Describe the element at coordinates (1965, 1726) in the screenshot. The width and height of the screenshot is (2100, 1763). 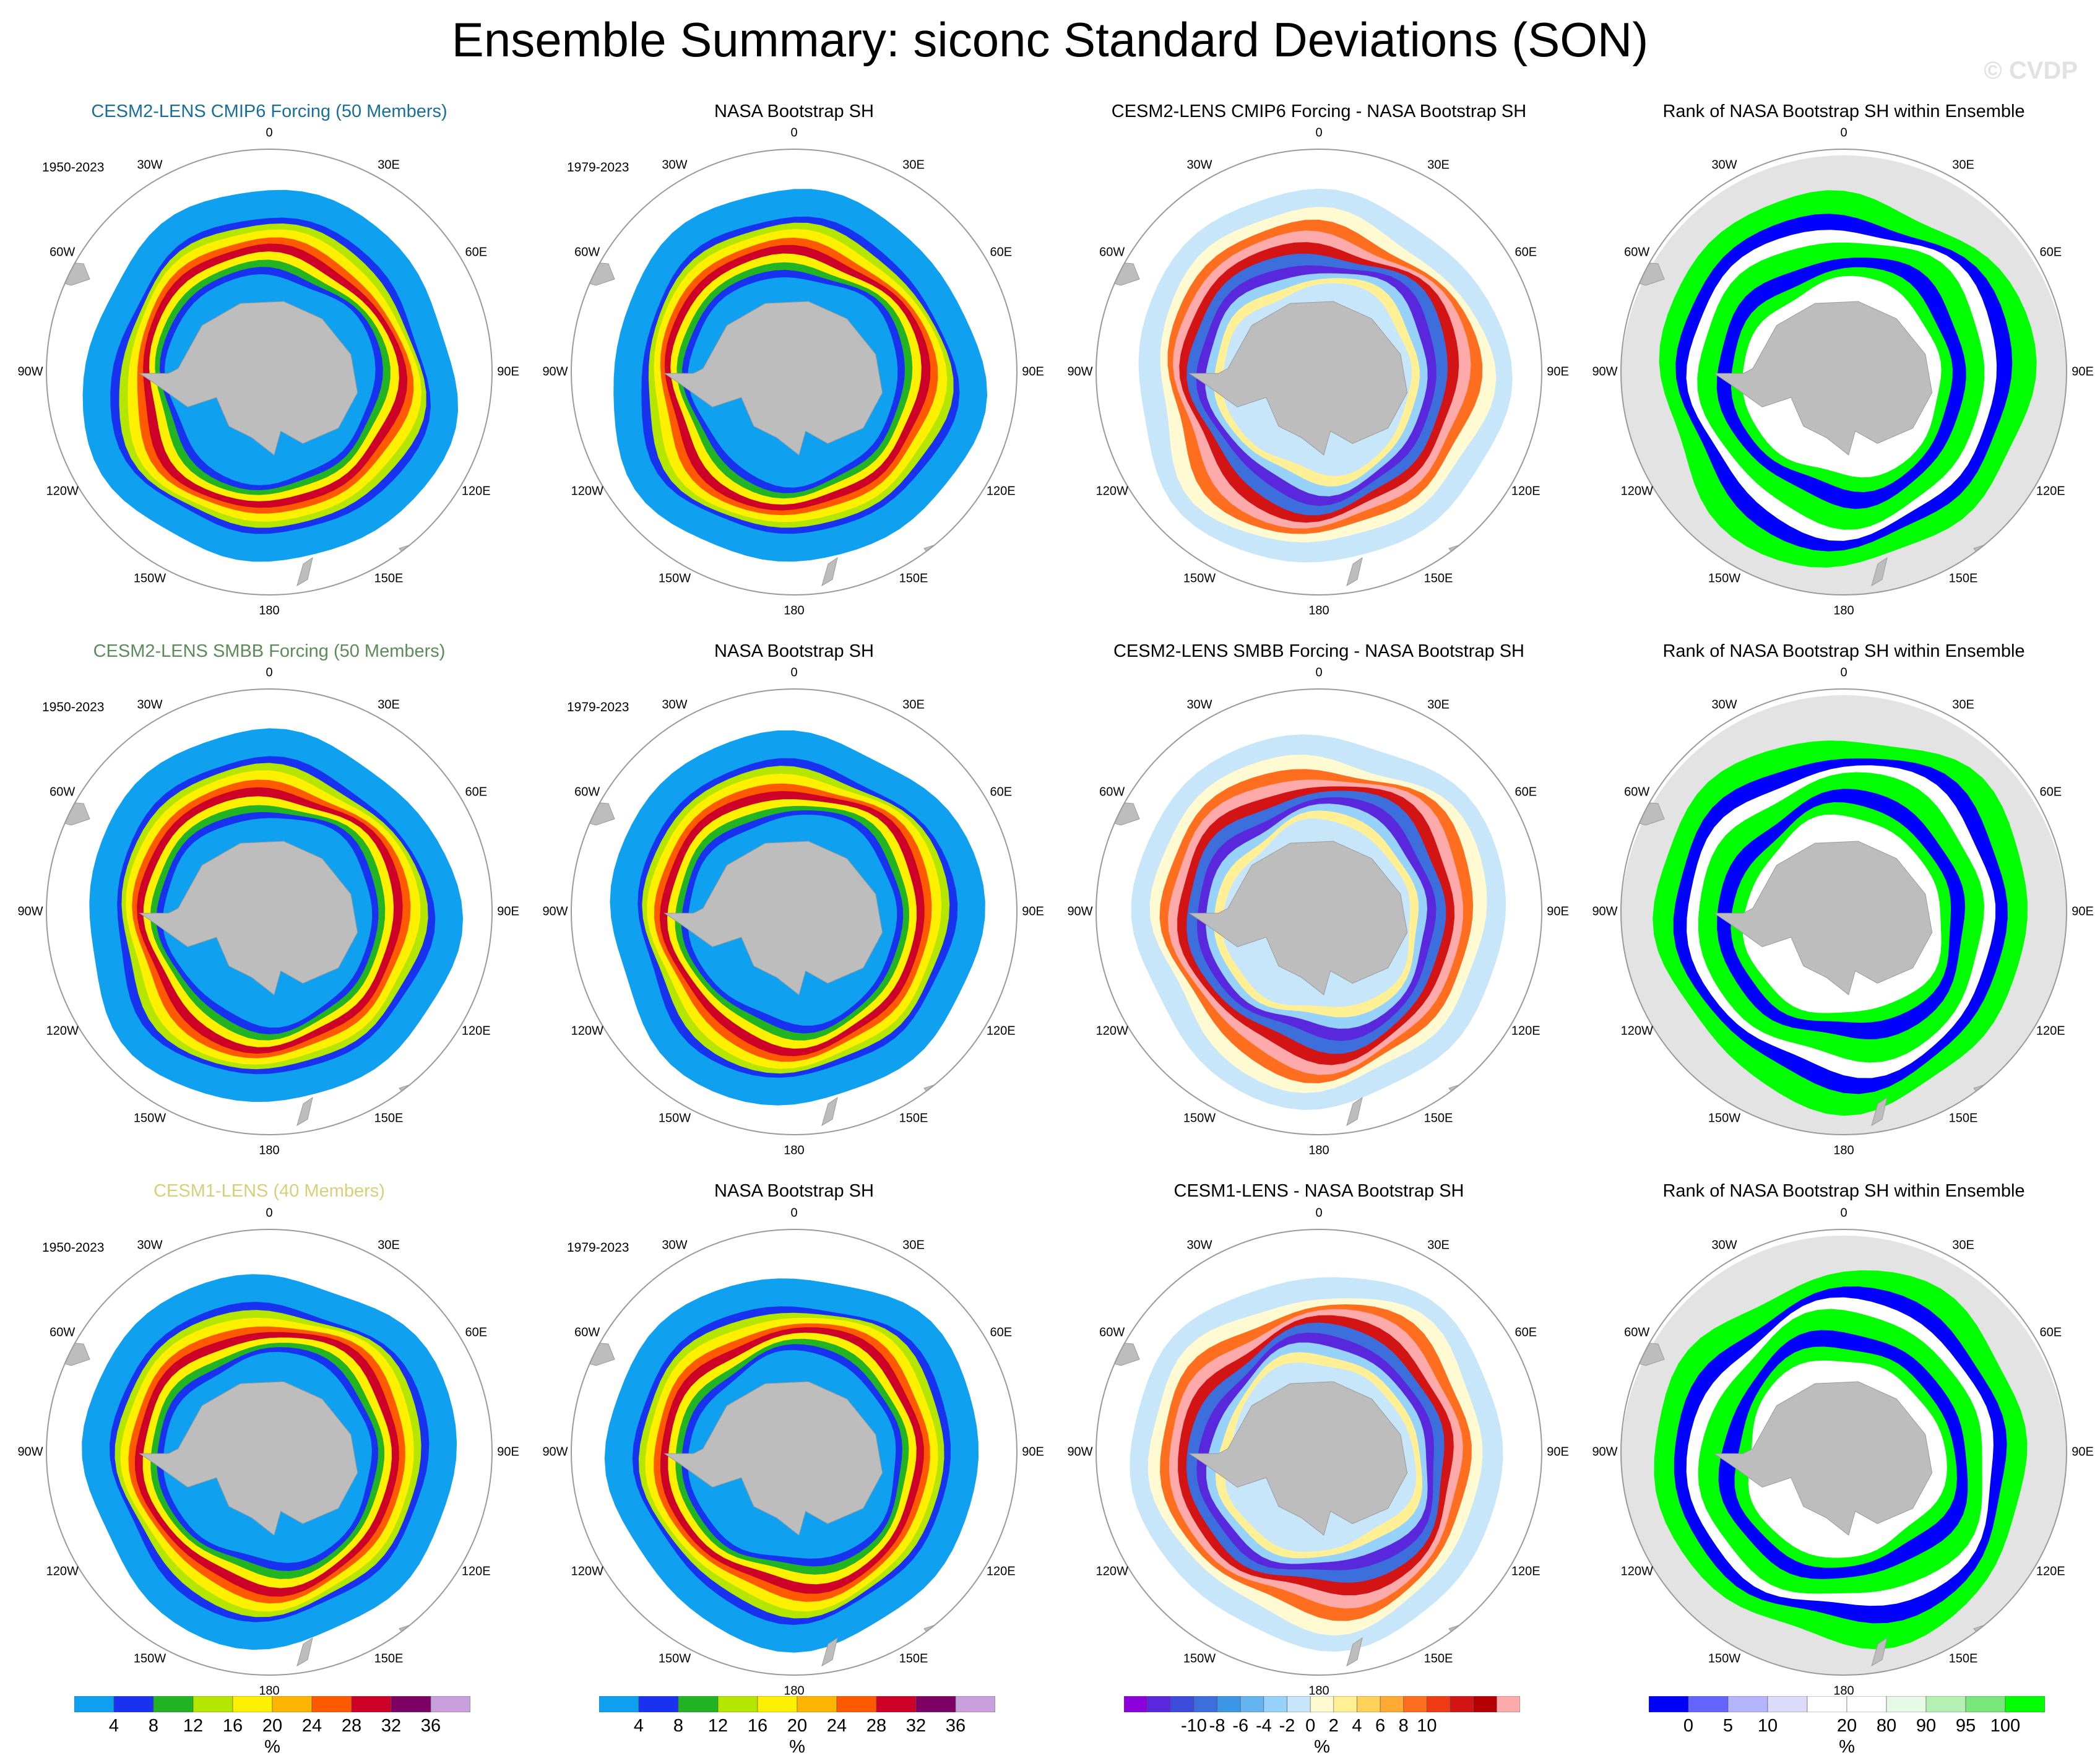
I see `colorbar-tick-label: 95` at that location.